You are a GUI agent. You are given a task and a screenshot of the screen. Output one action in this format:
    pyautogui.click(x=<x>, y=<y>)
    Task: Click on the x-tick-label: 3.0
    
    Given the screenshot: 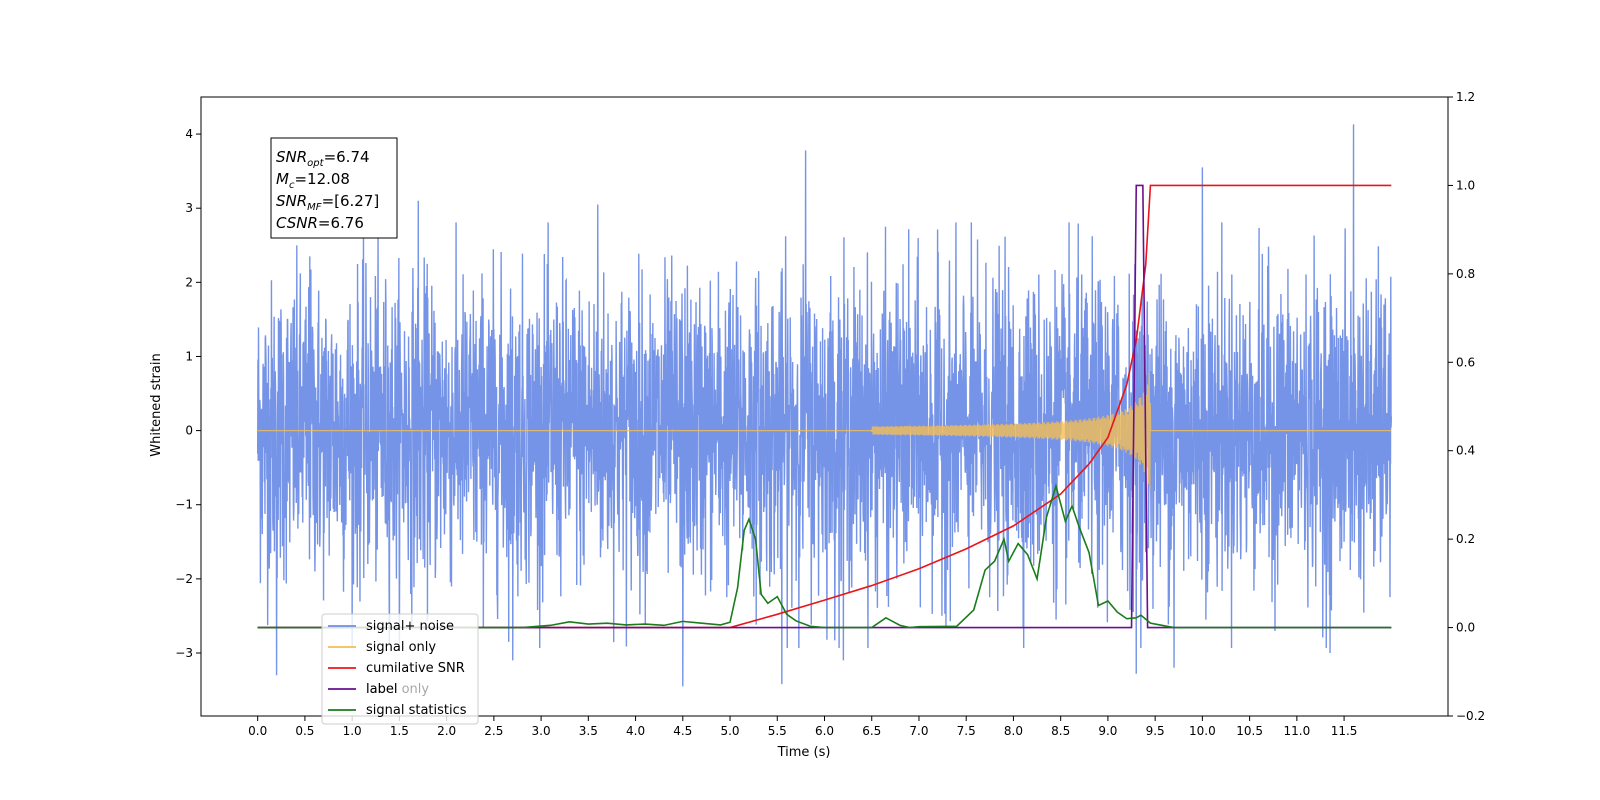 What is the action you would take?
    pyautogui.click(x=541, y=731)
    